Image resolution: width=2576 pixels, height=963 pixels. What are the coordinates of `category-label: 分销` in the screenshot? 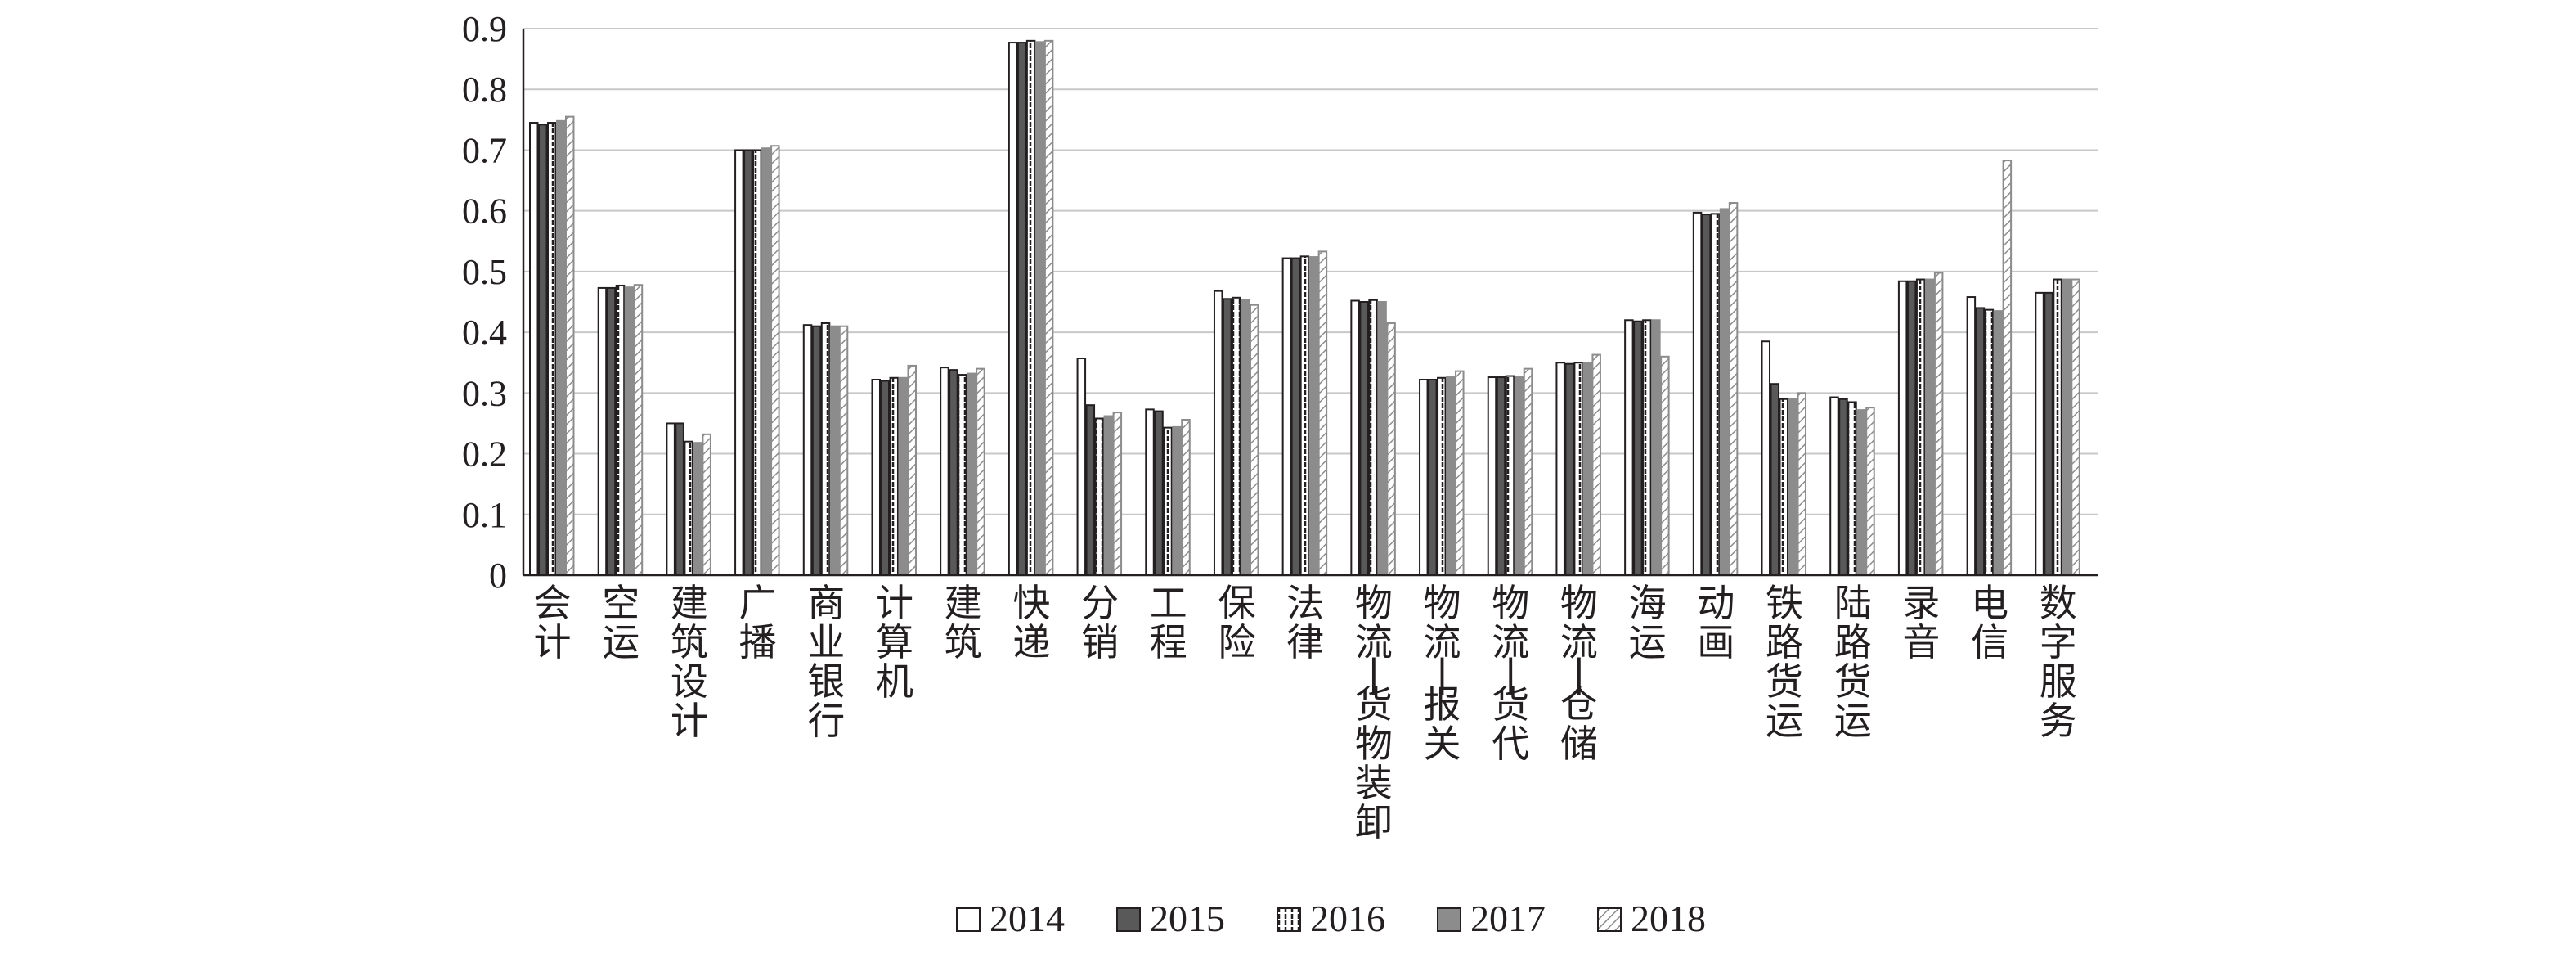 It's located at (1100, 623).